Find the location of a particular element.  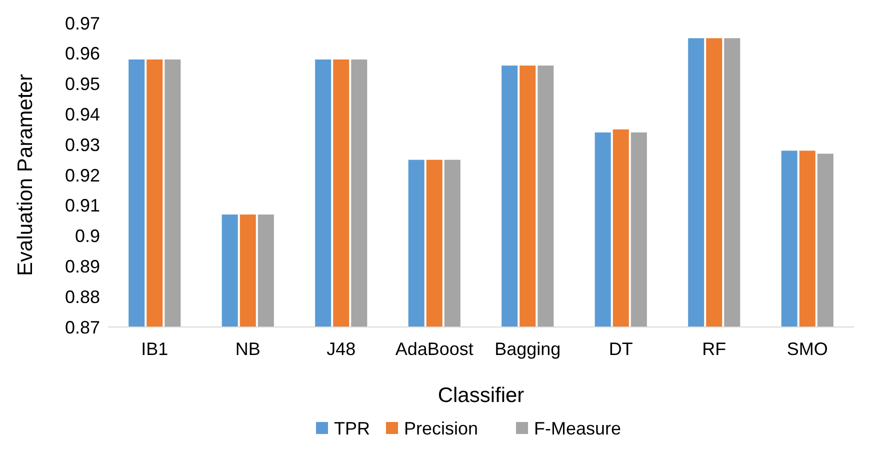

y-tick-label: 0.89 is located at coordinates (82, 266).